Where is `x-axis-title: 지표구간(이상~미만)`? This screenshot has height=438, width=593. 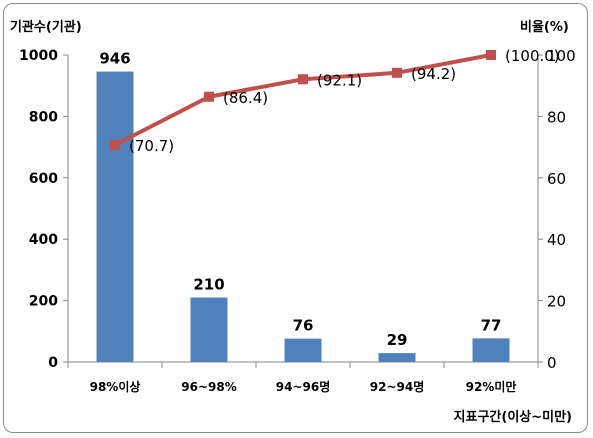 x-axis-title: 지표구간(이상~미만) is located at coordinates (513, 417).